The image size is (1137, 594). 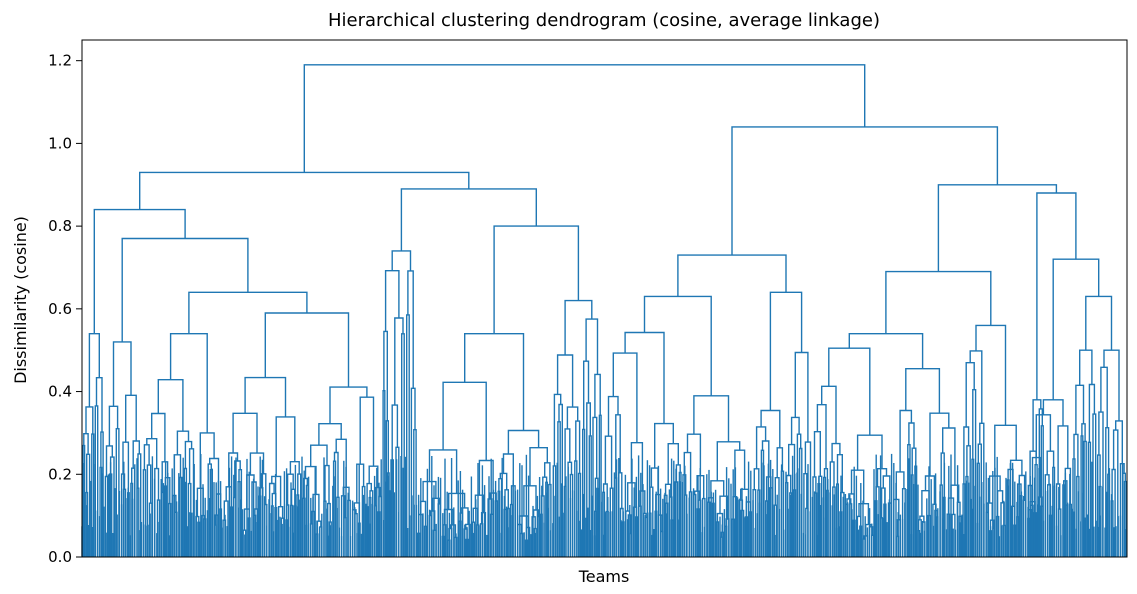 I want to click on y-tick-label: 0.2, so click(x=60, y=474).